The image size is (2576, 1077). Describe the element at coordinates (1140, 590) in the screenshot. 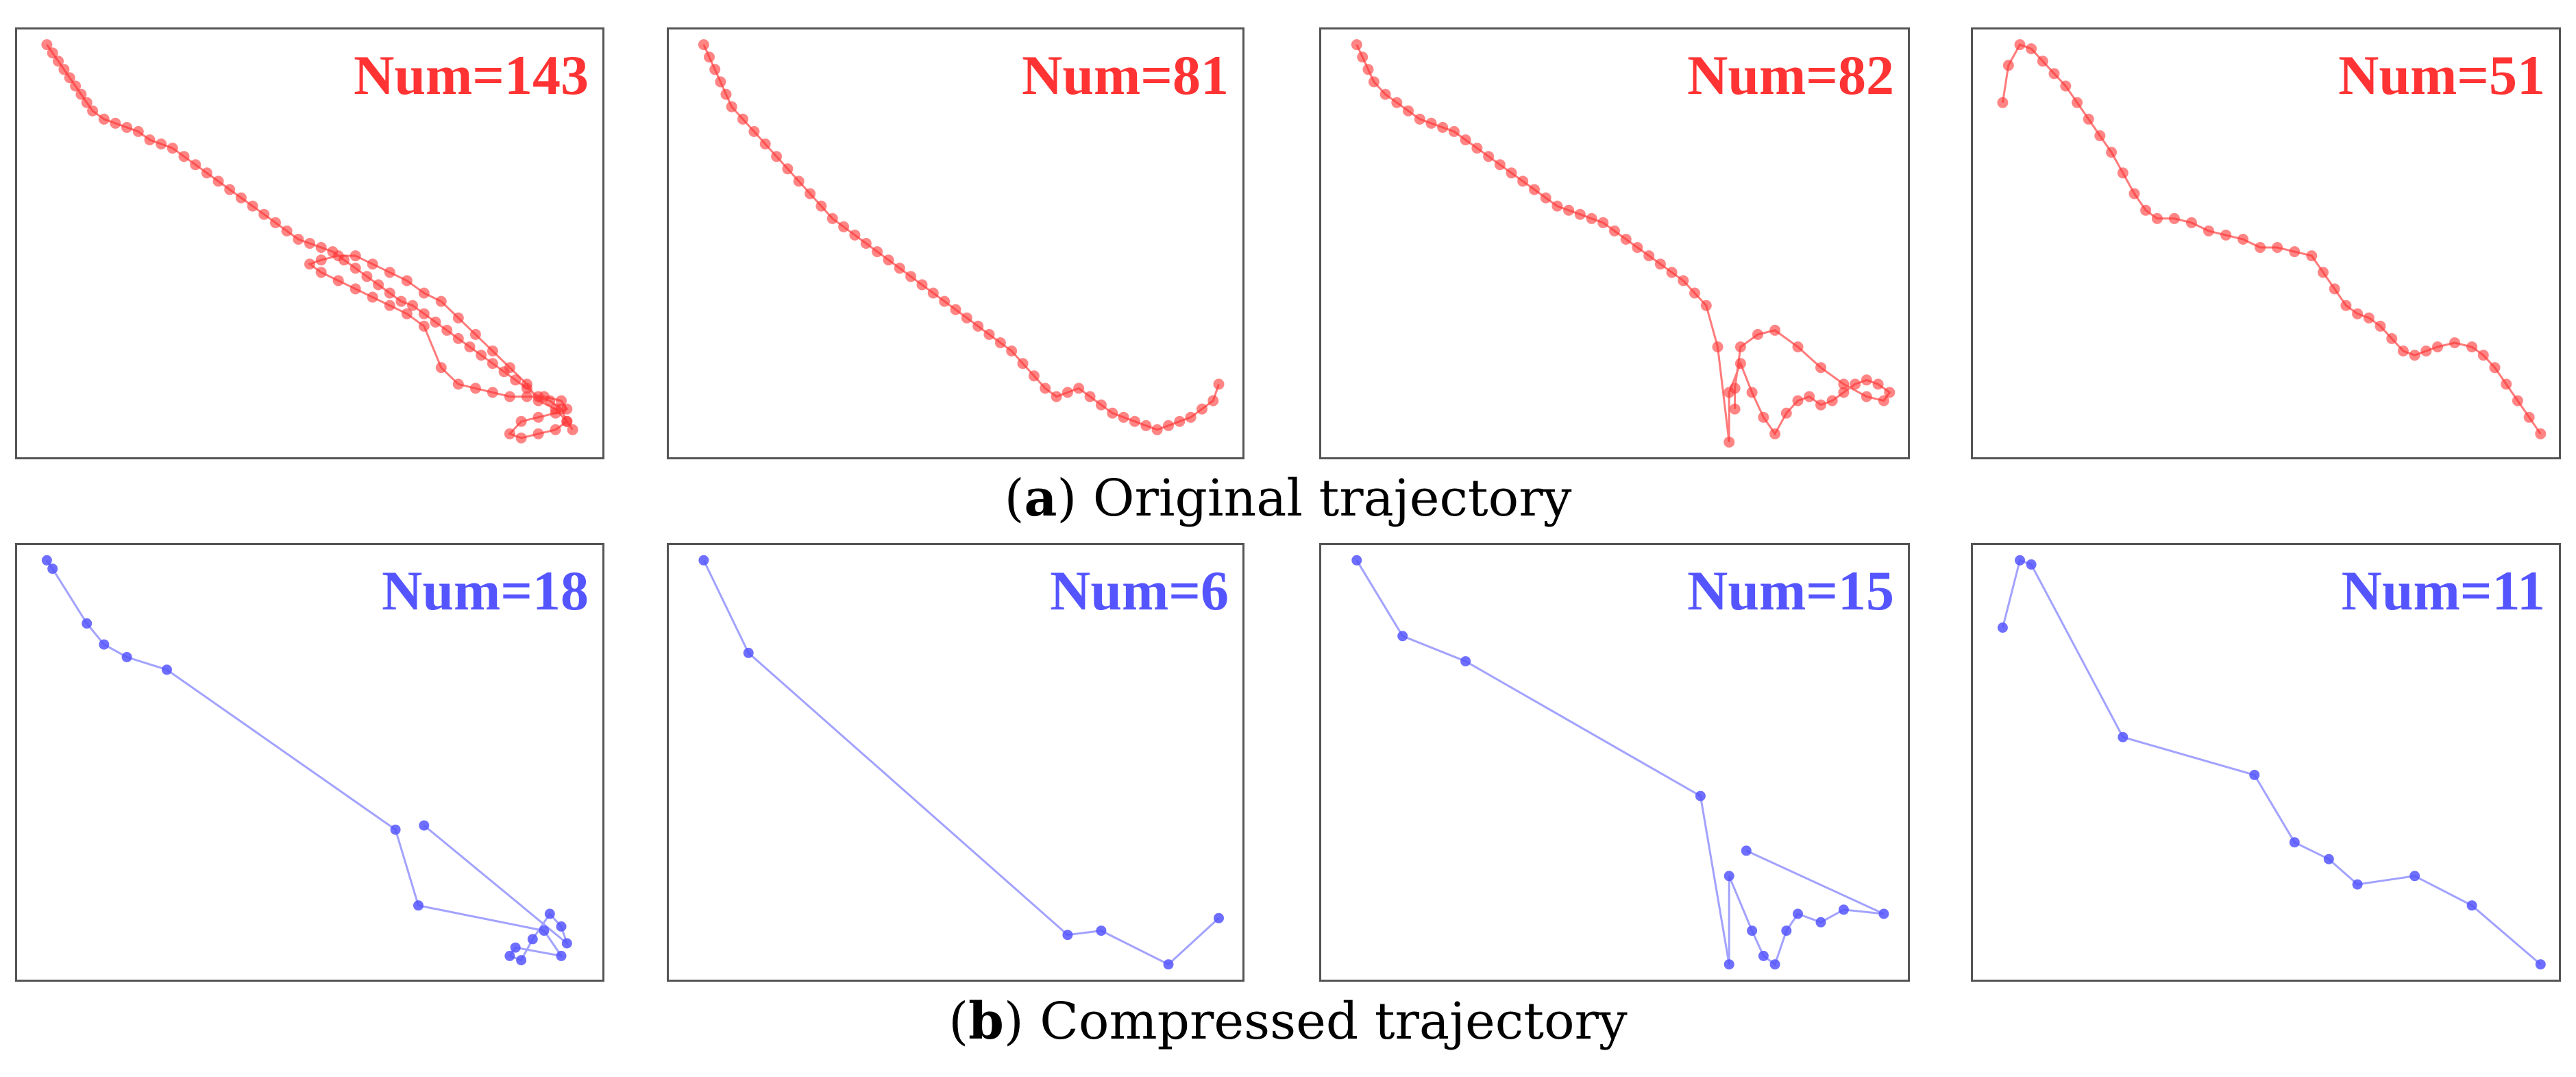

I see `point-count-label: Num=6` at that location.